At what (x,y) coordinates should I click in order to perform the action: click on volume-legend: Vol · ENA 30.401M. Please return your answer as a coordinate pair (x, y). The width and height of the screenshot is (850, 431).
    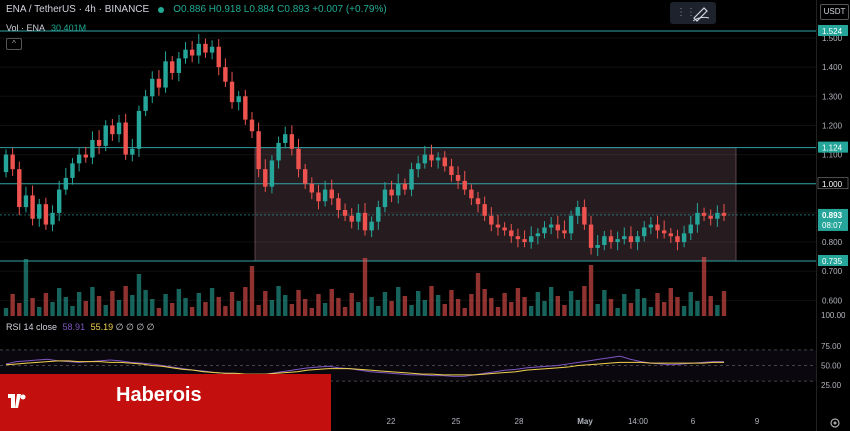
    Looking at the image, I should click on (46, 28).